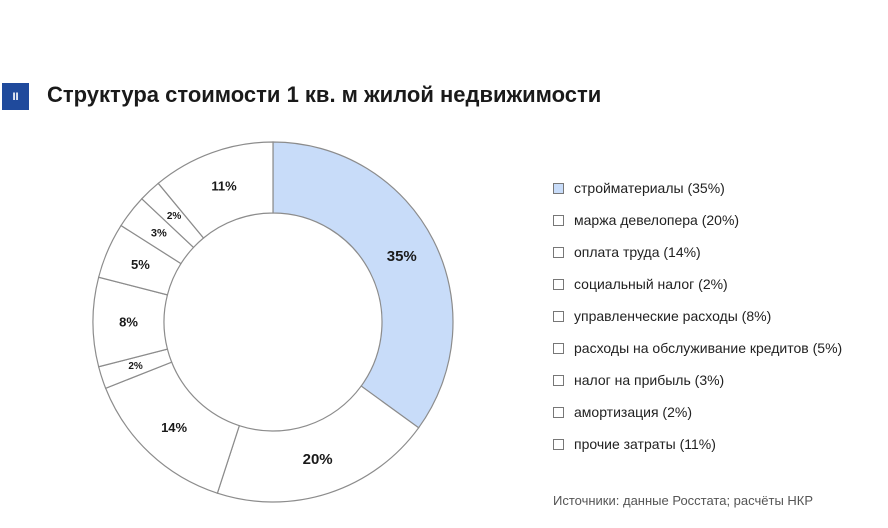 The height and width of the screenshot is (528, 888). I want to click on slice-data-label: 14%, so click(174, 427).